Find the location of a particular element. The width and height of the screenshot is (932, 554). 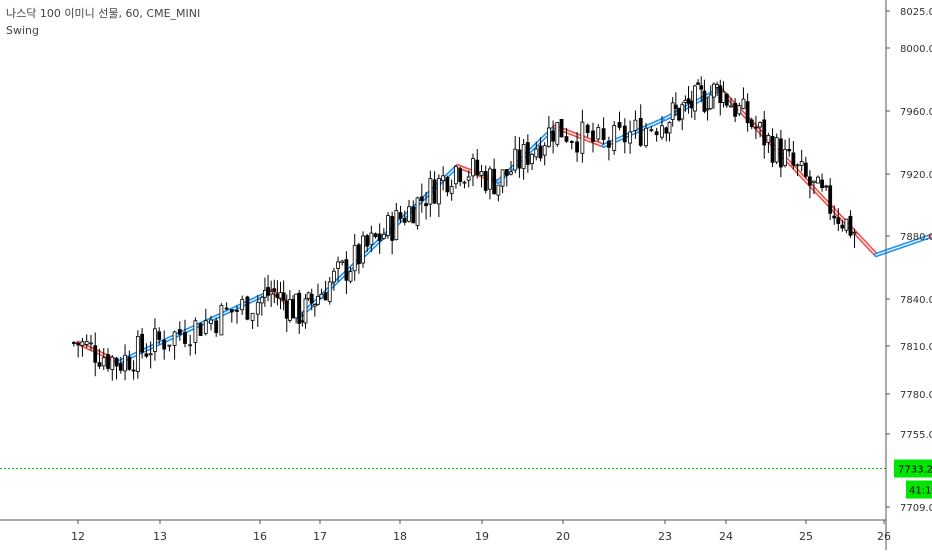

x-tick-label: 18 is located at coordinates (400, 536).